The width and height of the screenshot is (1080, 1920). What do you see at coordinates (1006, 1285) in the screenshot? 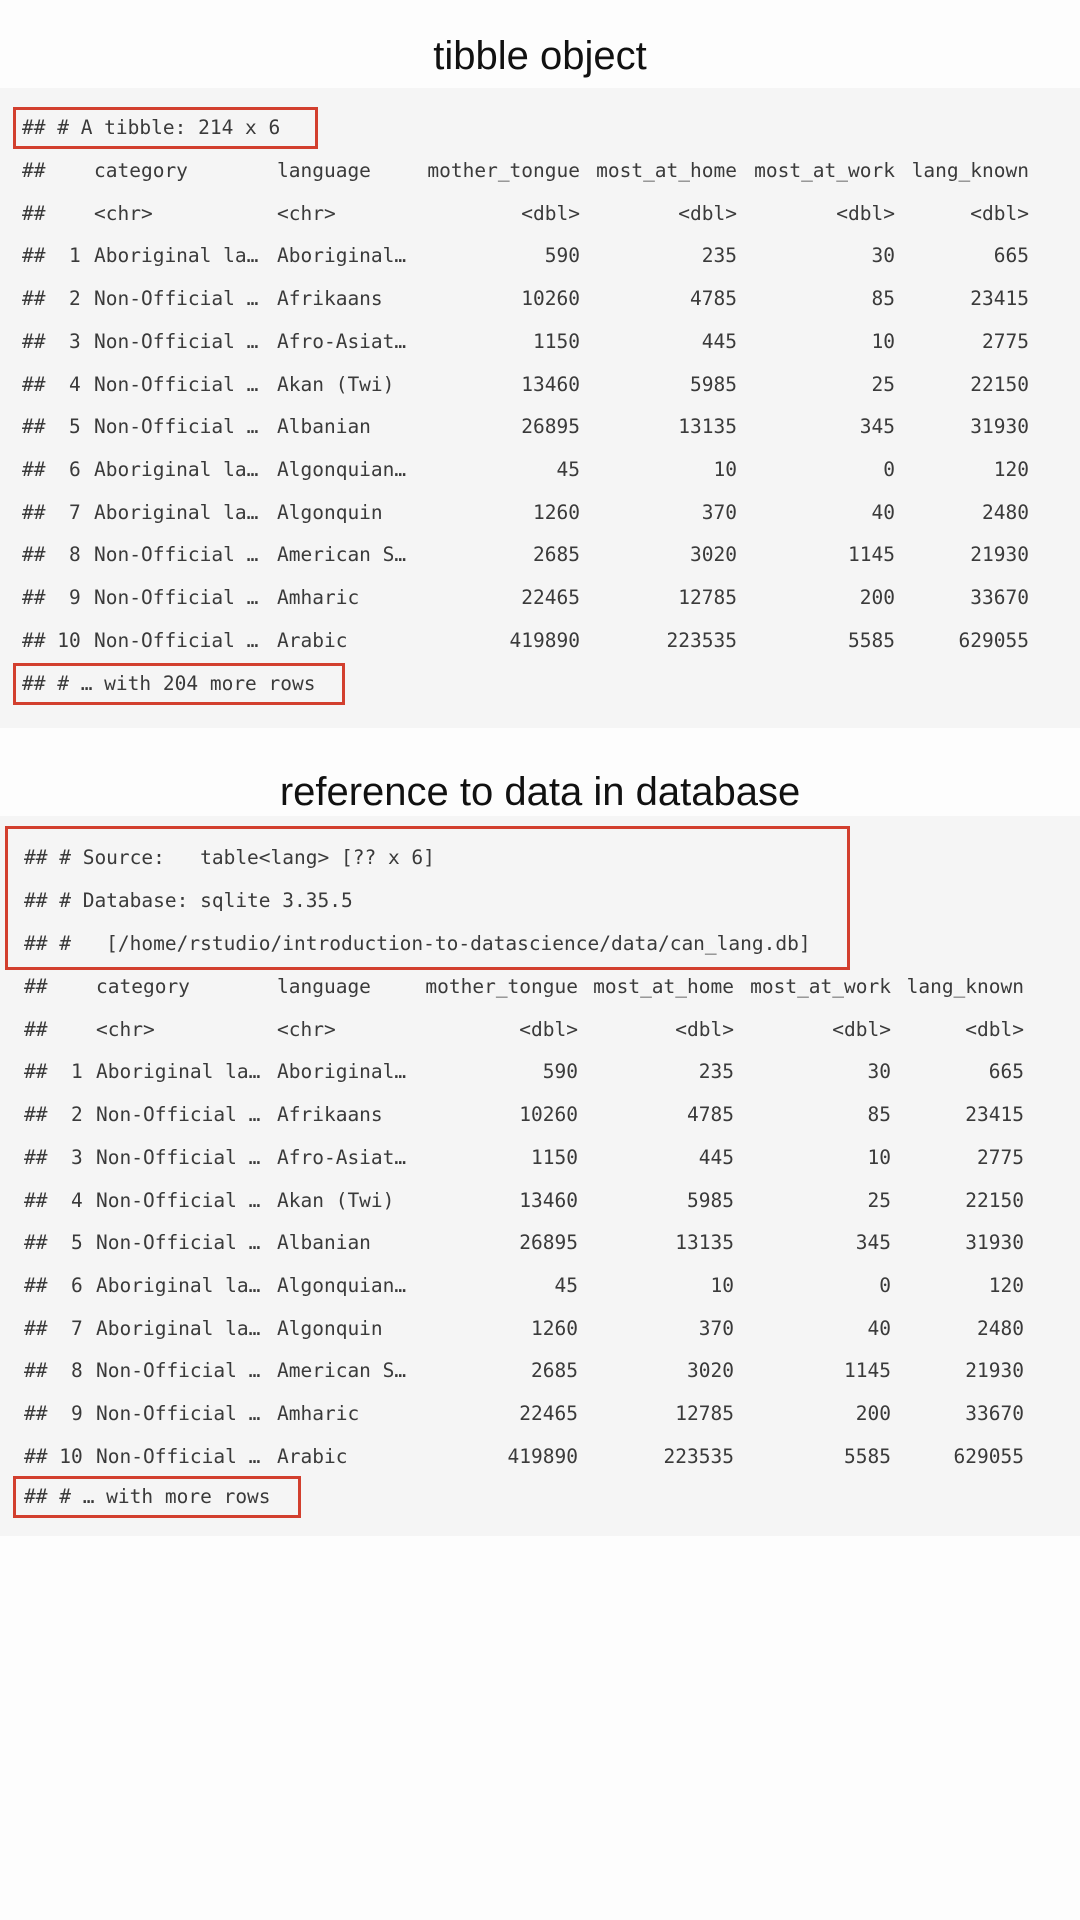
I see `lang-known-cell: 120` at bounding box center [1006, 1285].